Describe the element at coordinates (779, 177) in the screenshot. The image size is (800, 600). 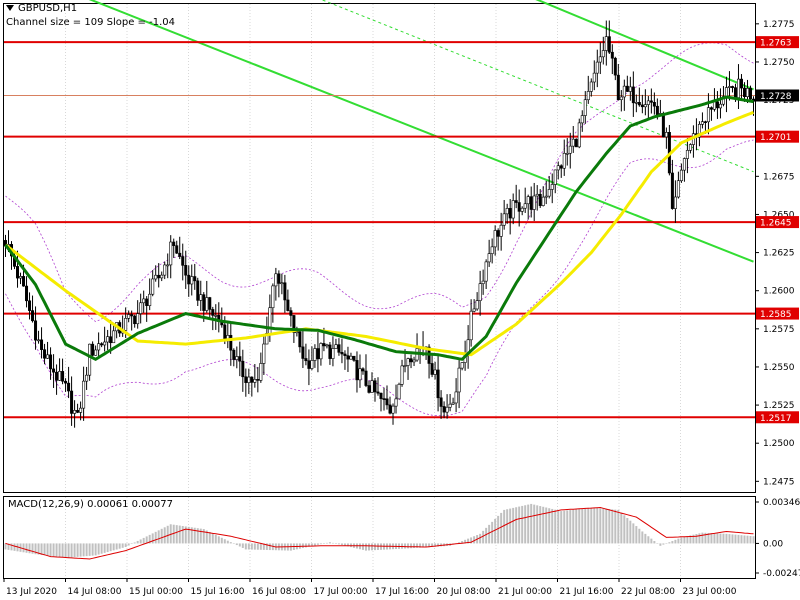
I see `y-tick-label: 1.2675` at that location.